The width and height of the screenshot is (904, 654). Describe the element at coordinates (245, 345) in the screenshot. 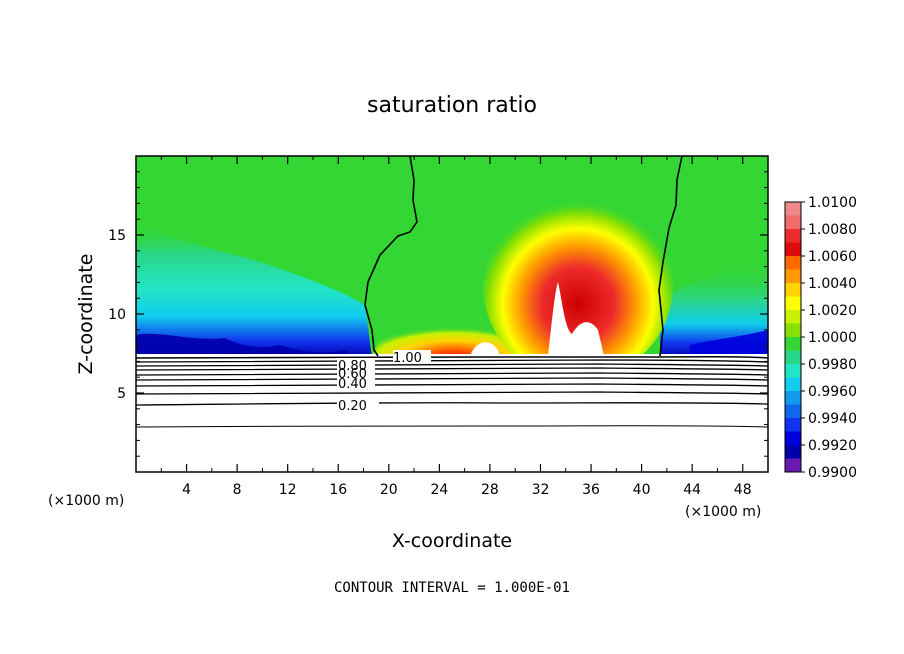

I see `dry-band-deep` at that location.